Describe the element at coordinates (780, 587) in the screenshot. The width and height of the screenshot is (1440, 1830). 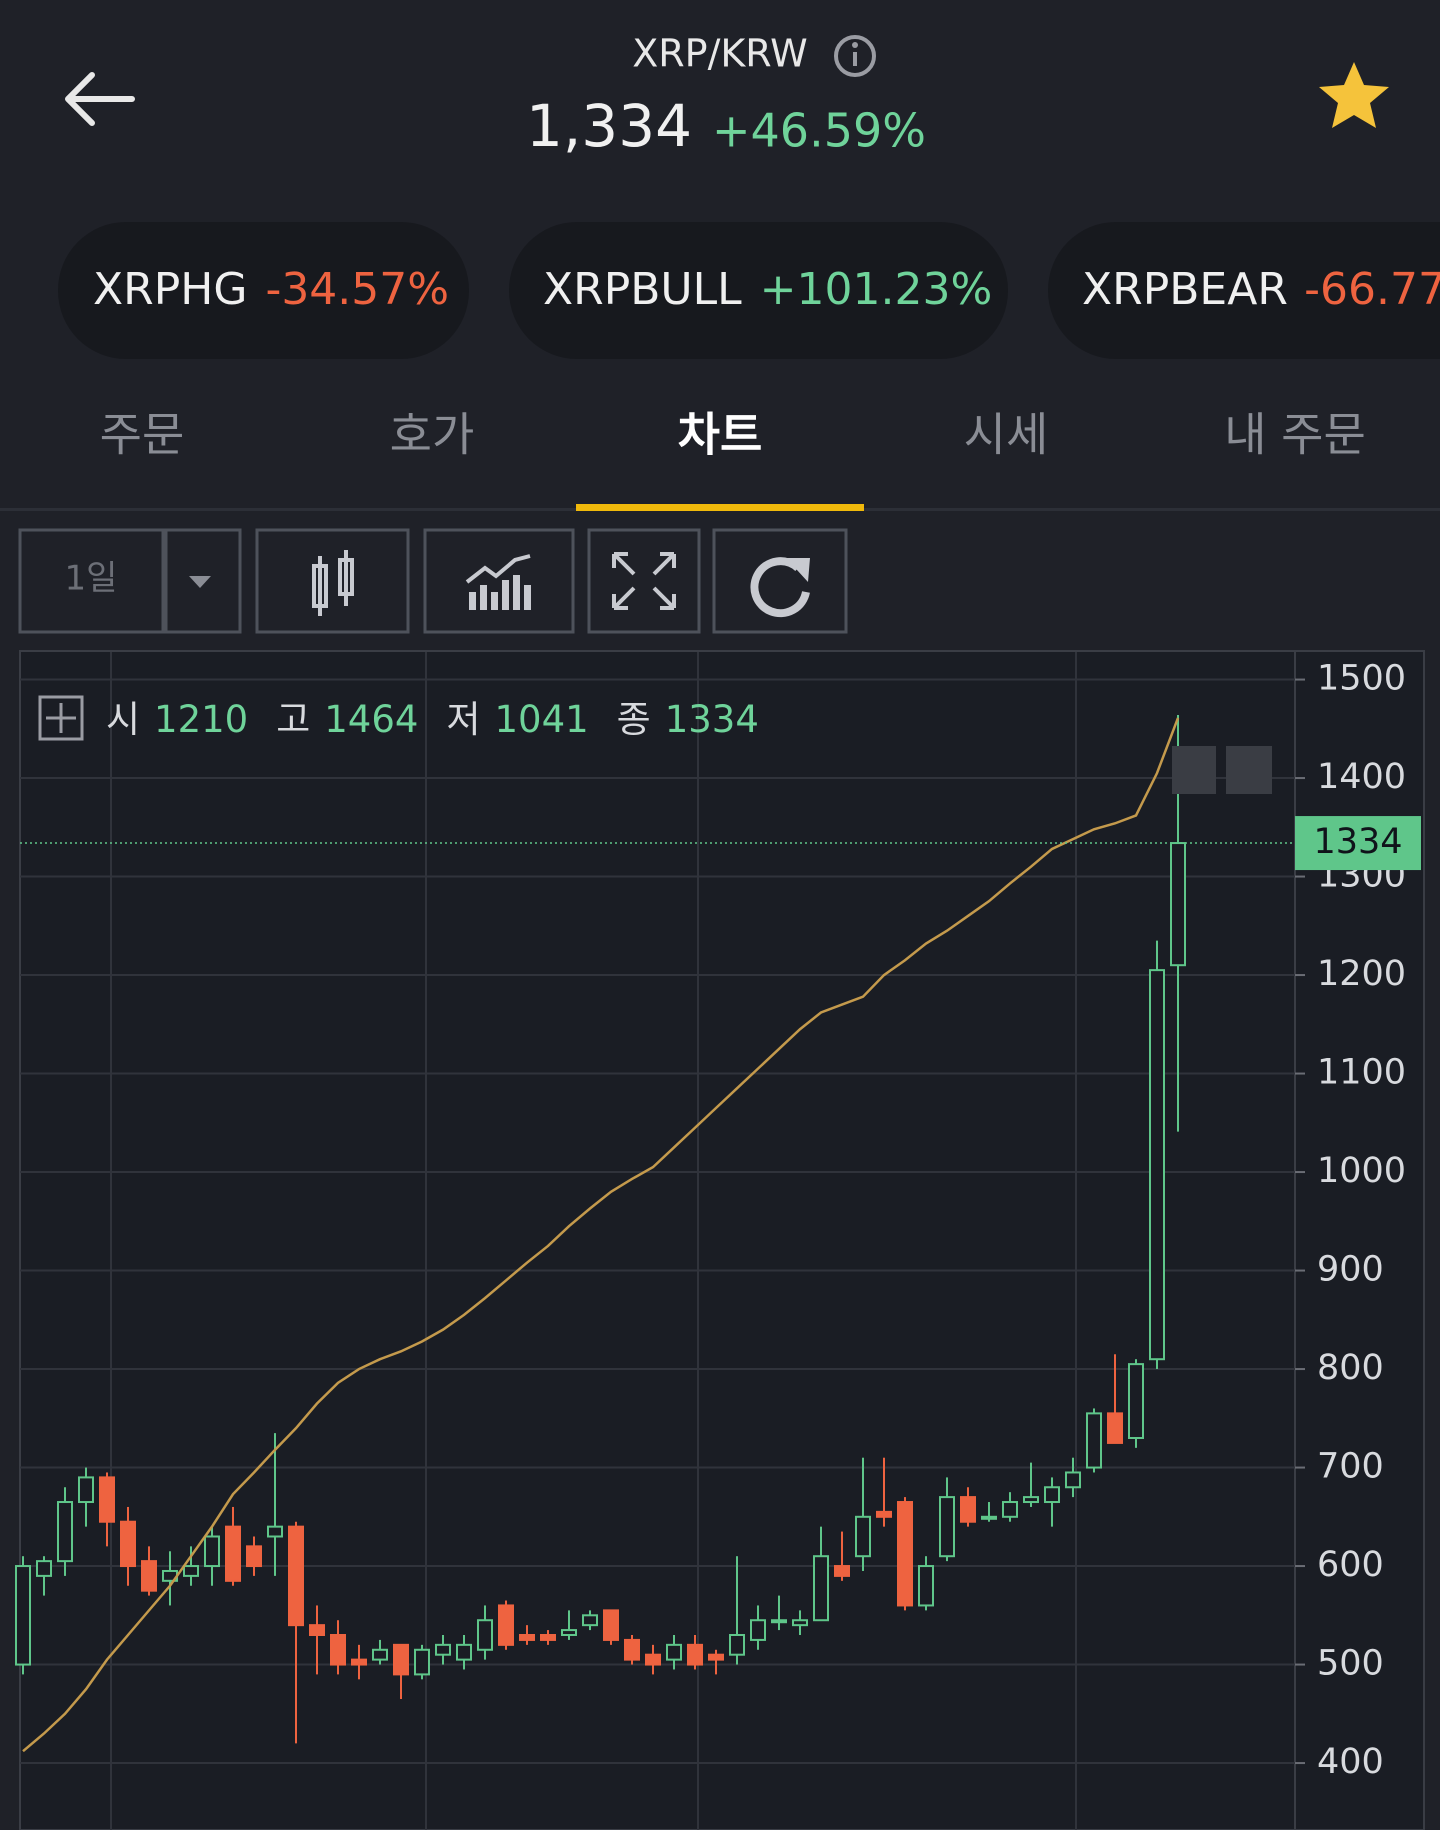
I see `refresh-icon` at that location.